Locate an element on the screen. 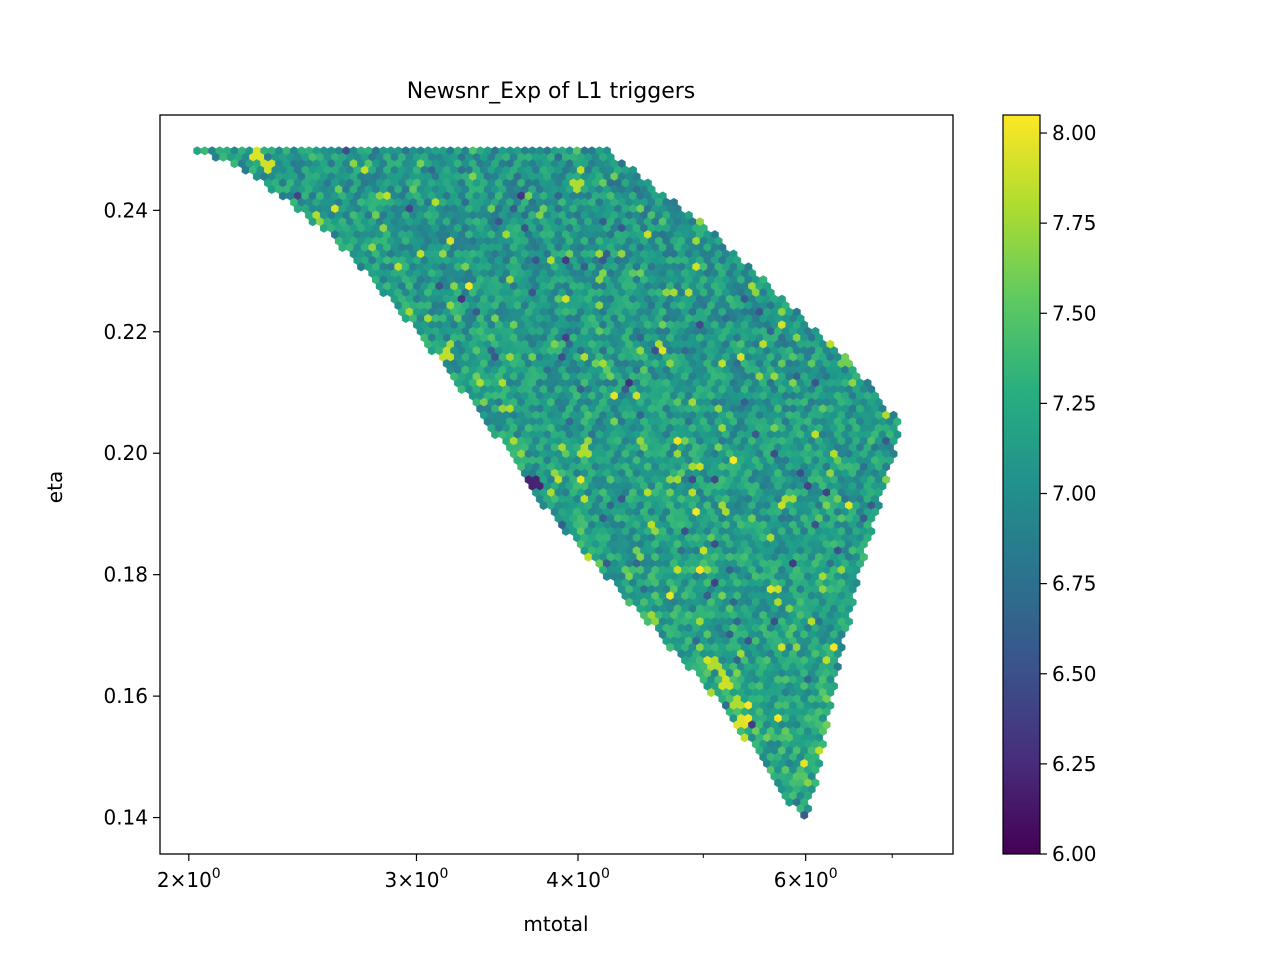 The image size is (1280, 960). colorbar is located at coordinates (1021, 484).